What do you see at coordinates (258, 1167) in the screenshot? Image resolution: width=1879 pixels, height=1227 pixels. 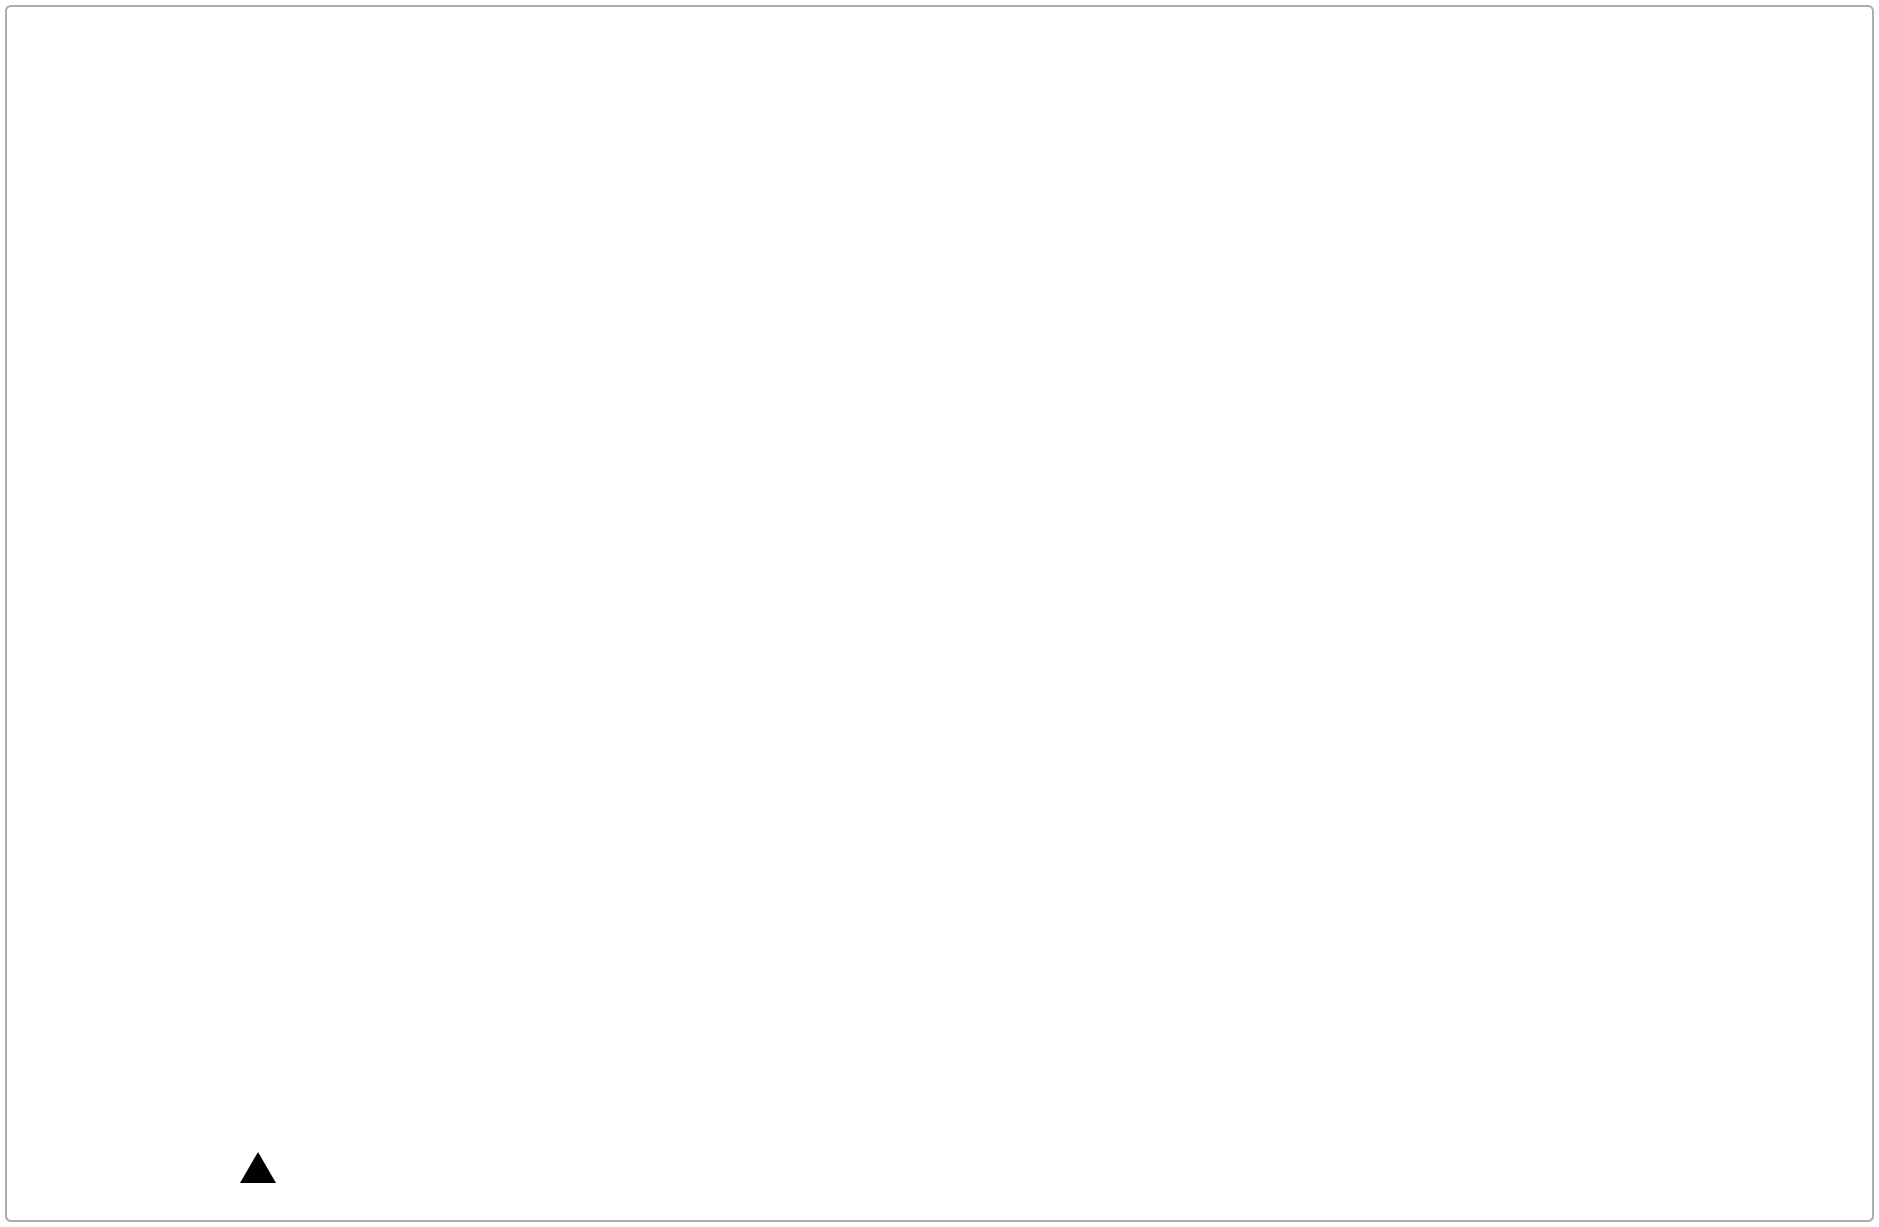 I see `so2-triangle-icon` at bounding box center [258, 1167].